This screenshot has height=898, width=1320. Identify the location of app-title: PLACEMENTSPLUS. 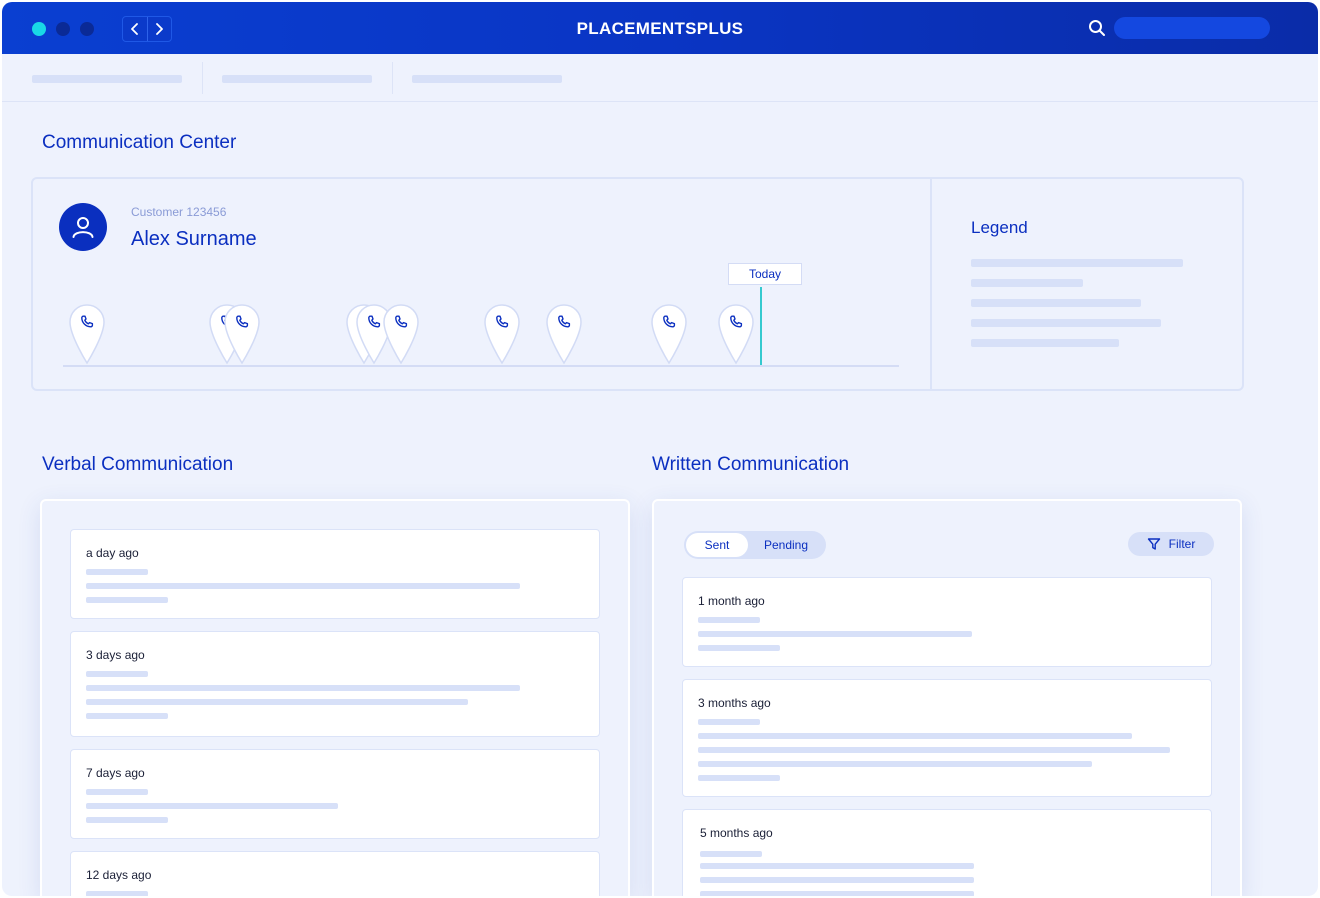
(660, 28).